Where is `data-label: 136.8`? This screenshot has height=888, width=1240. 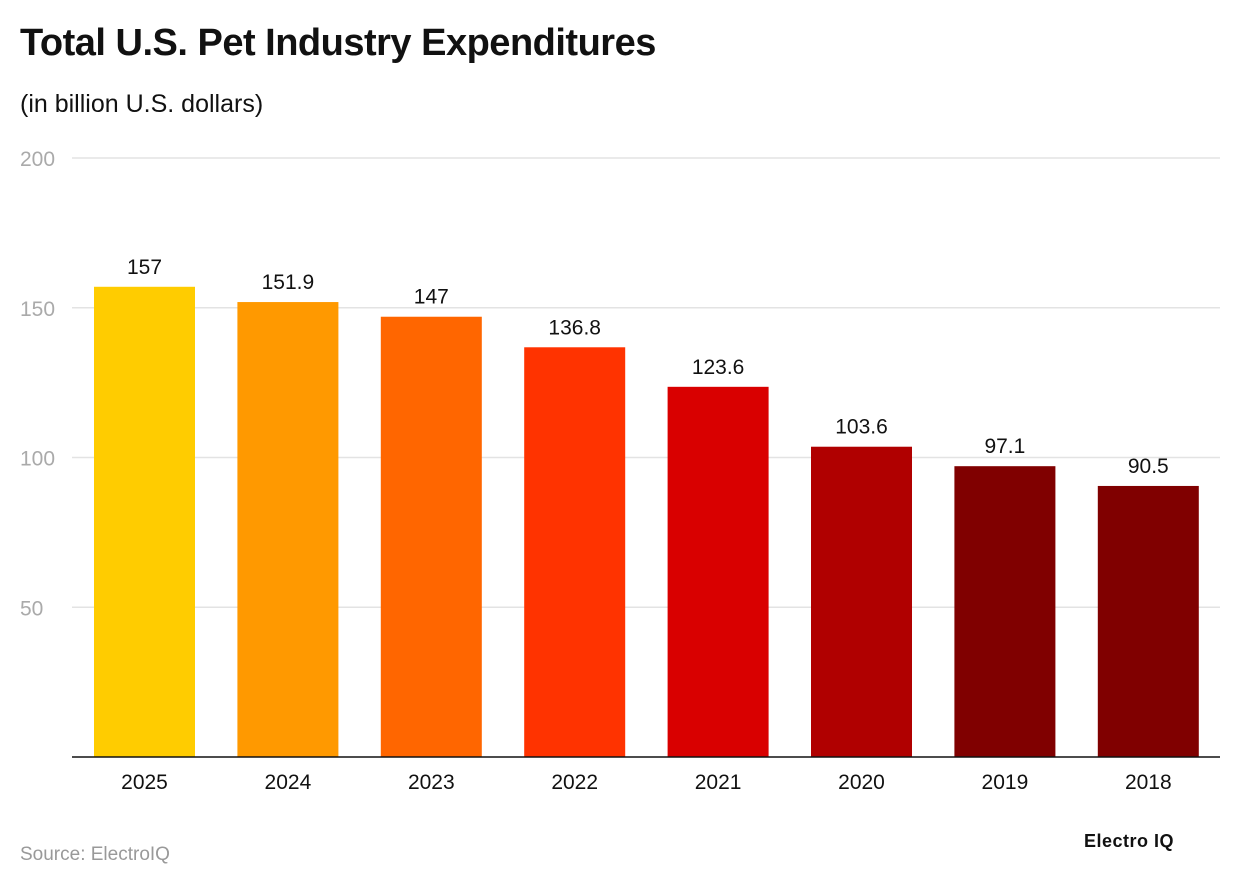
data-label: 136.8 is located at coordinates (574, 327).